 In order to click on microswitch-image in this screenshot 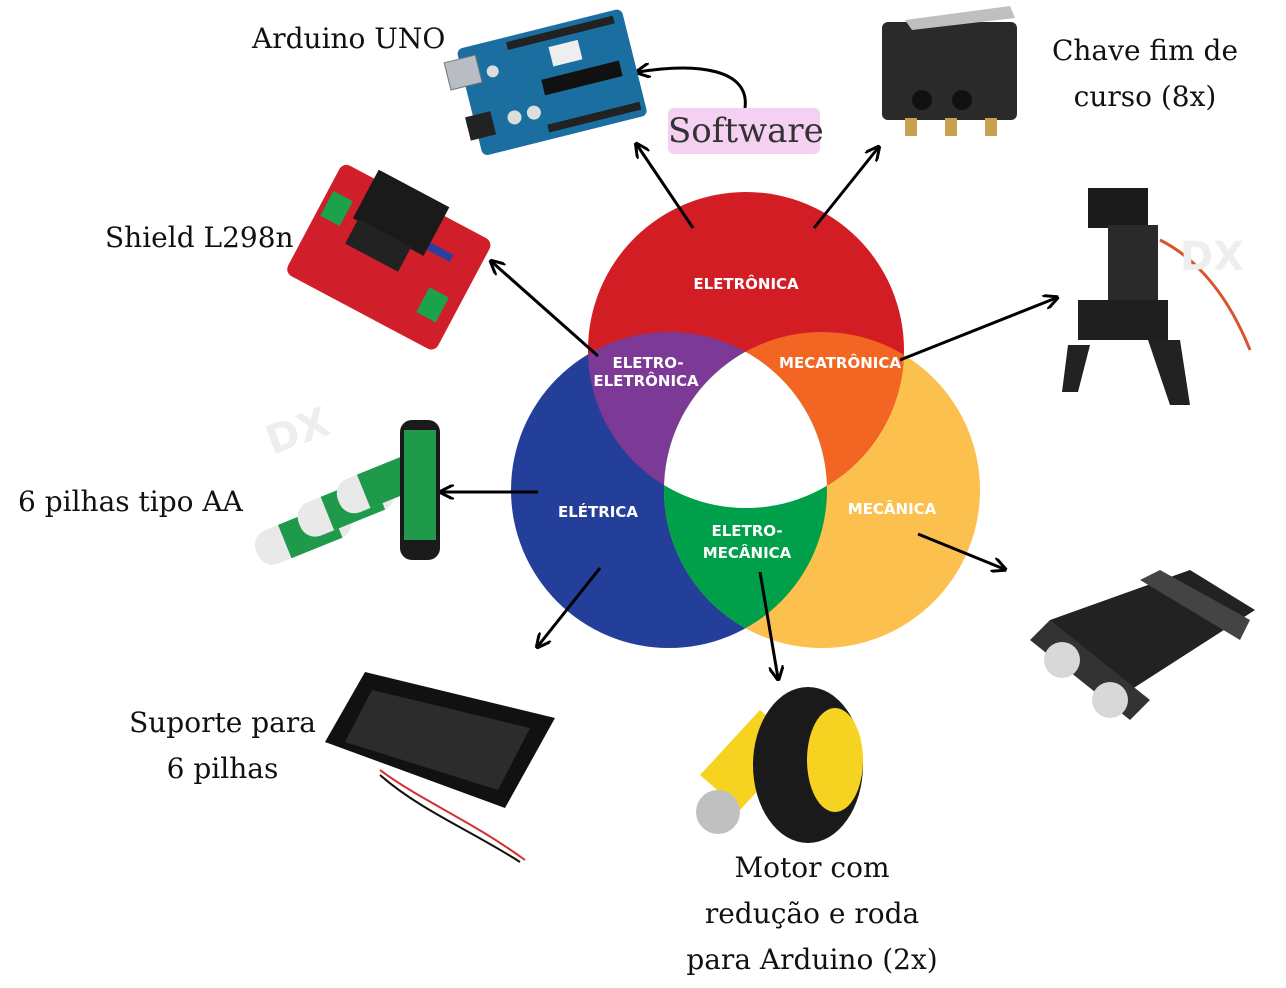, I will do `click(949, 71)`.